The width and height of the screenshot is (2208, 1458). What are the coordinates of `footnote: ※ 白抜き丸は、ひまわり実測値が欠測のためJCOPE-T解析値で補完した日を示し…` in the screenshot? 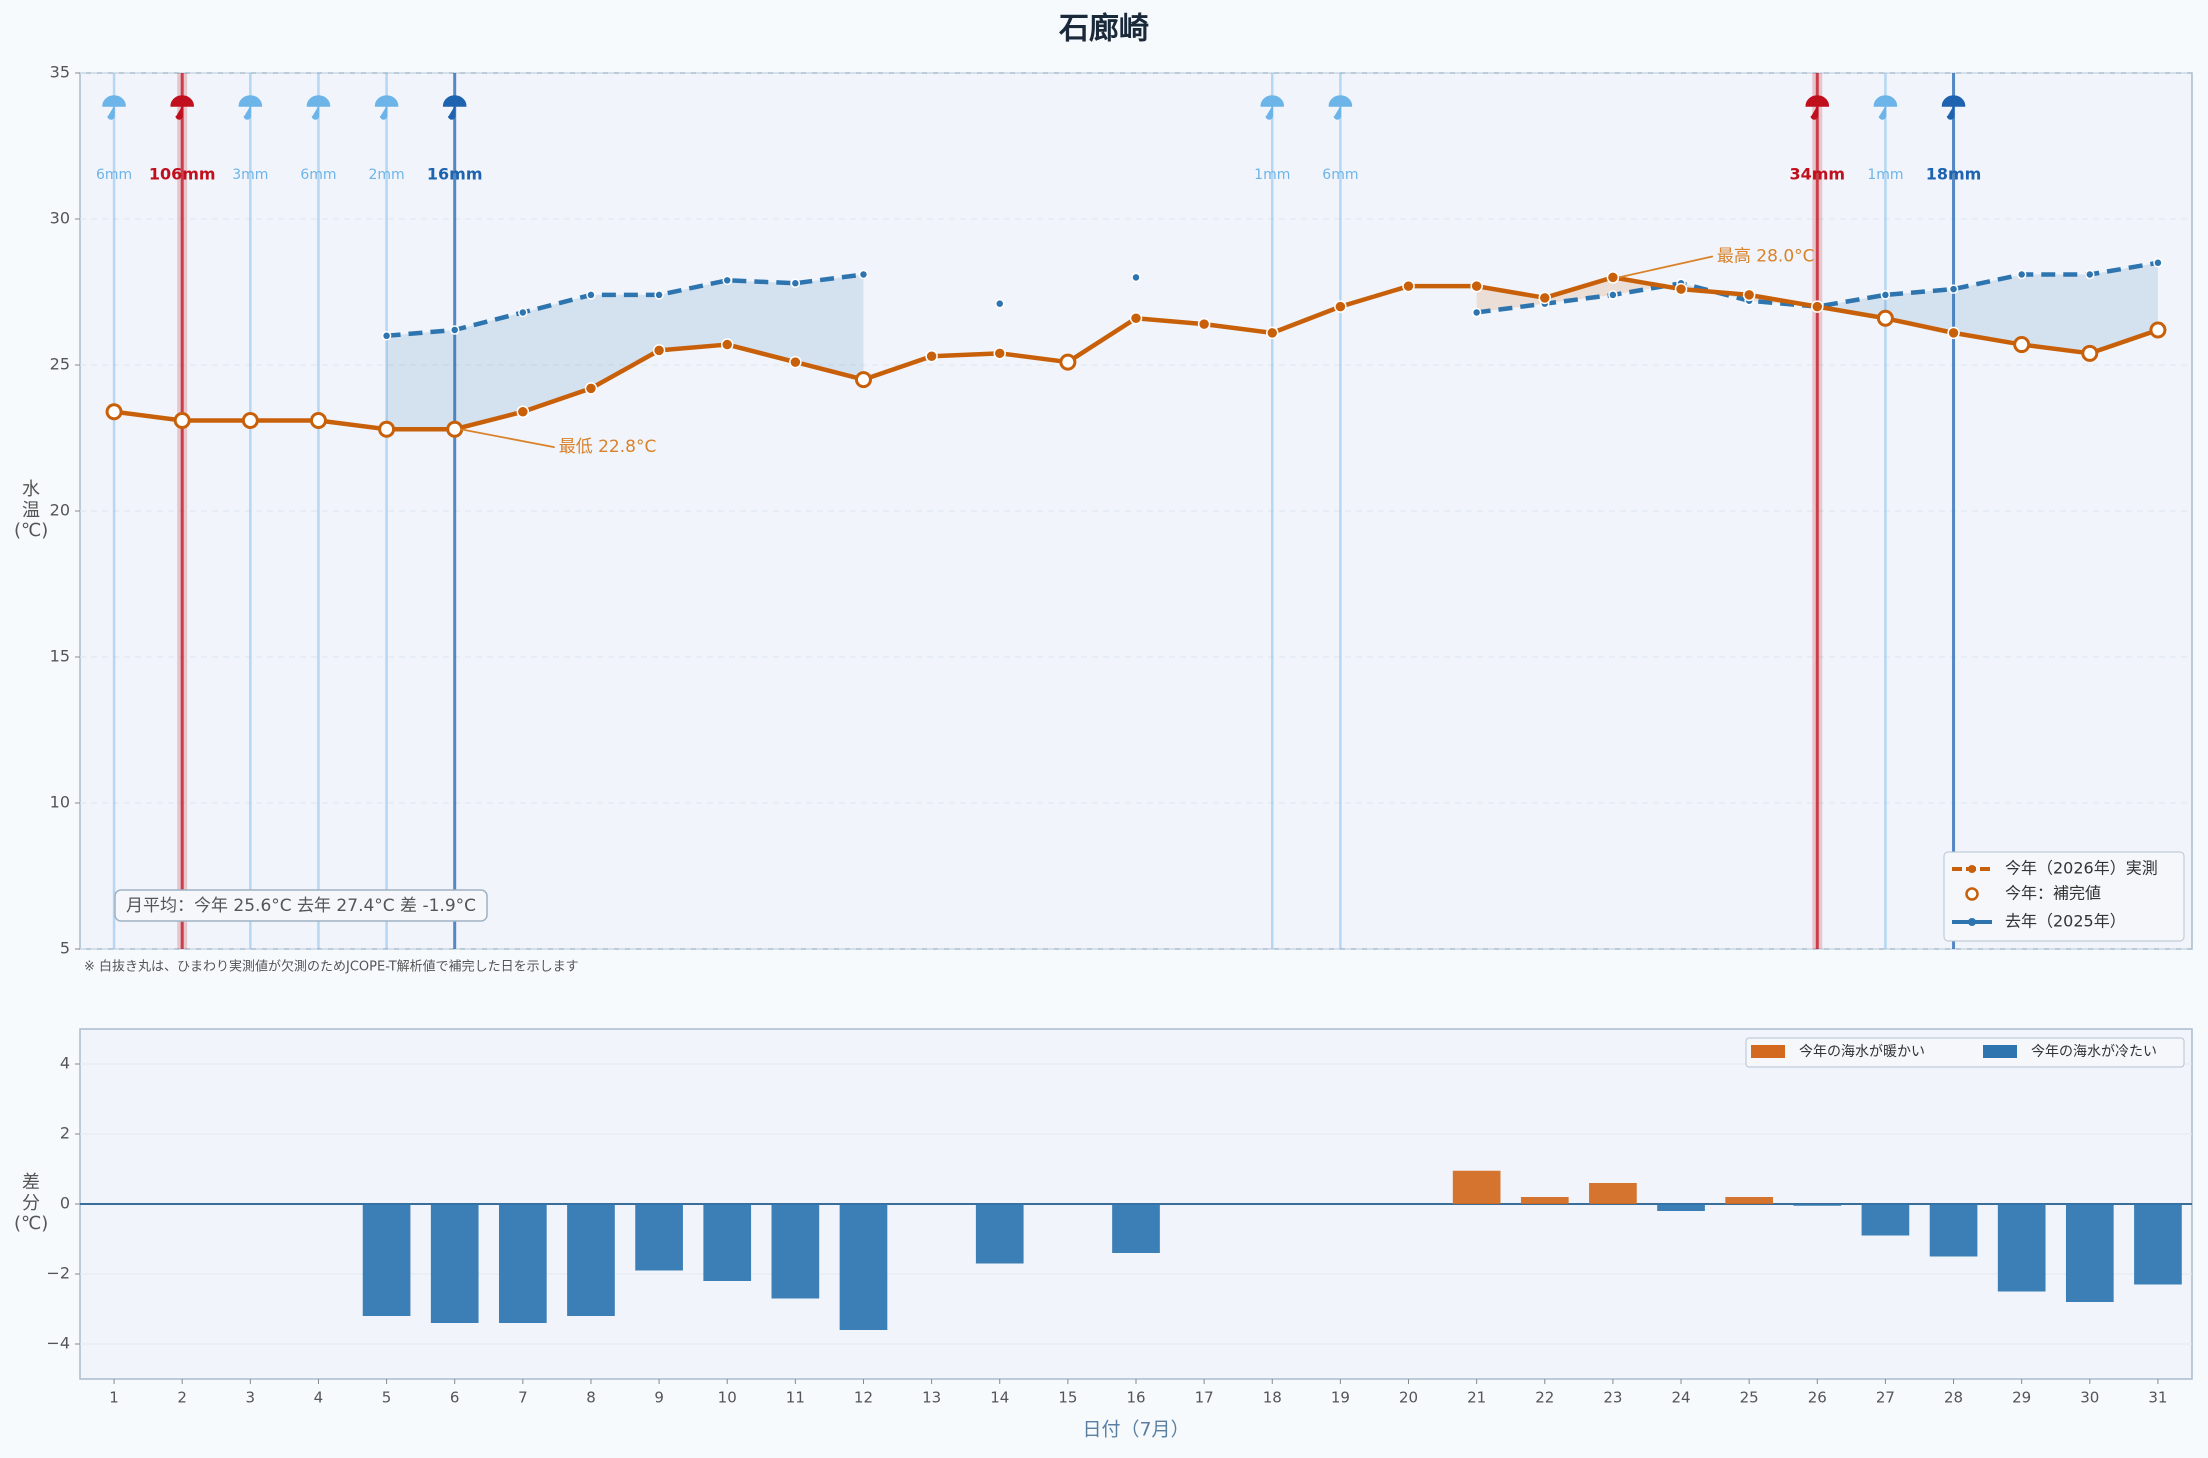 It's located at (331, 967).